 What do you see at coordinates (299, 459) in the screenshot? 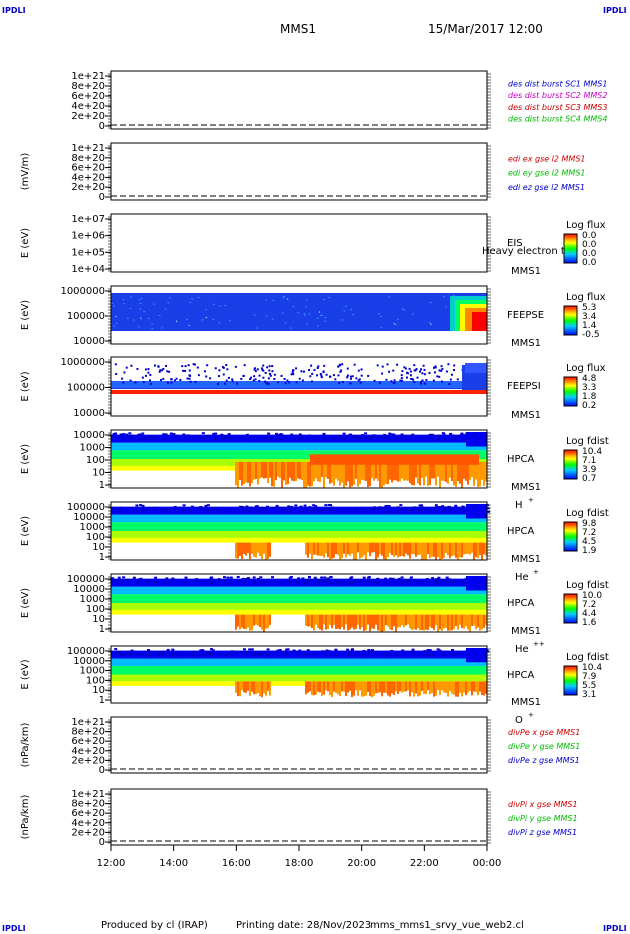
I see `panel-frame-hpca_h` at bounding box center [299, 459].